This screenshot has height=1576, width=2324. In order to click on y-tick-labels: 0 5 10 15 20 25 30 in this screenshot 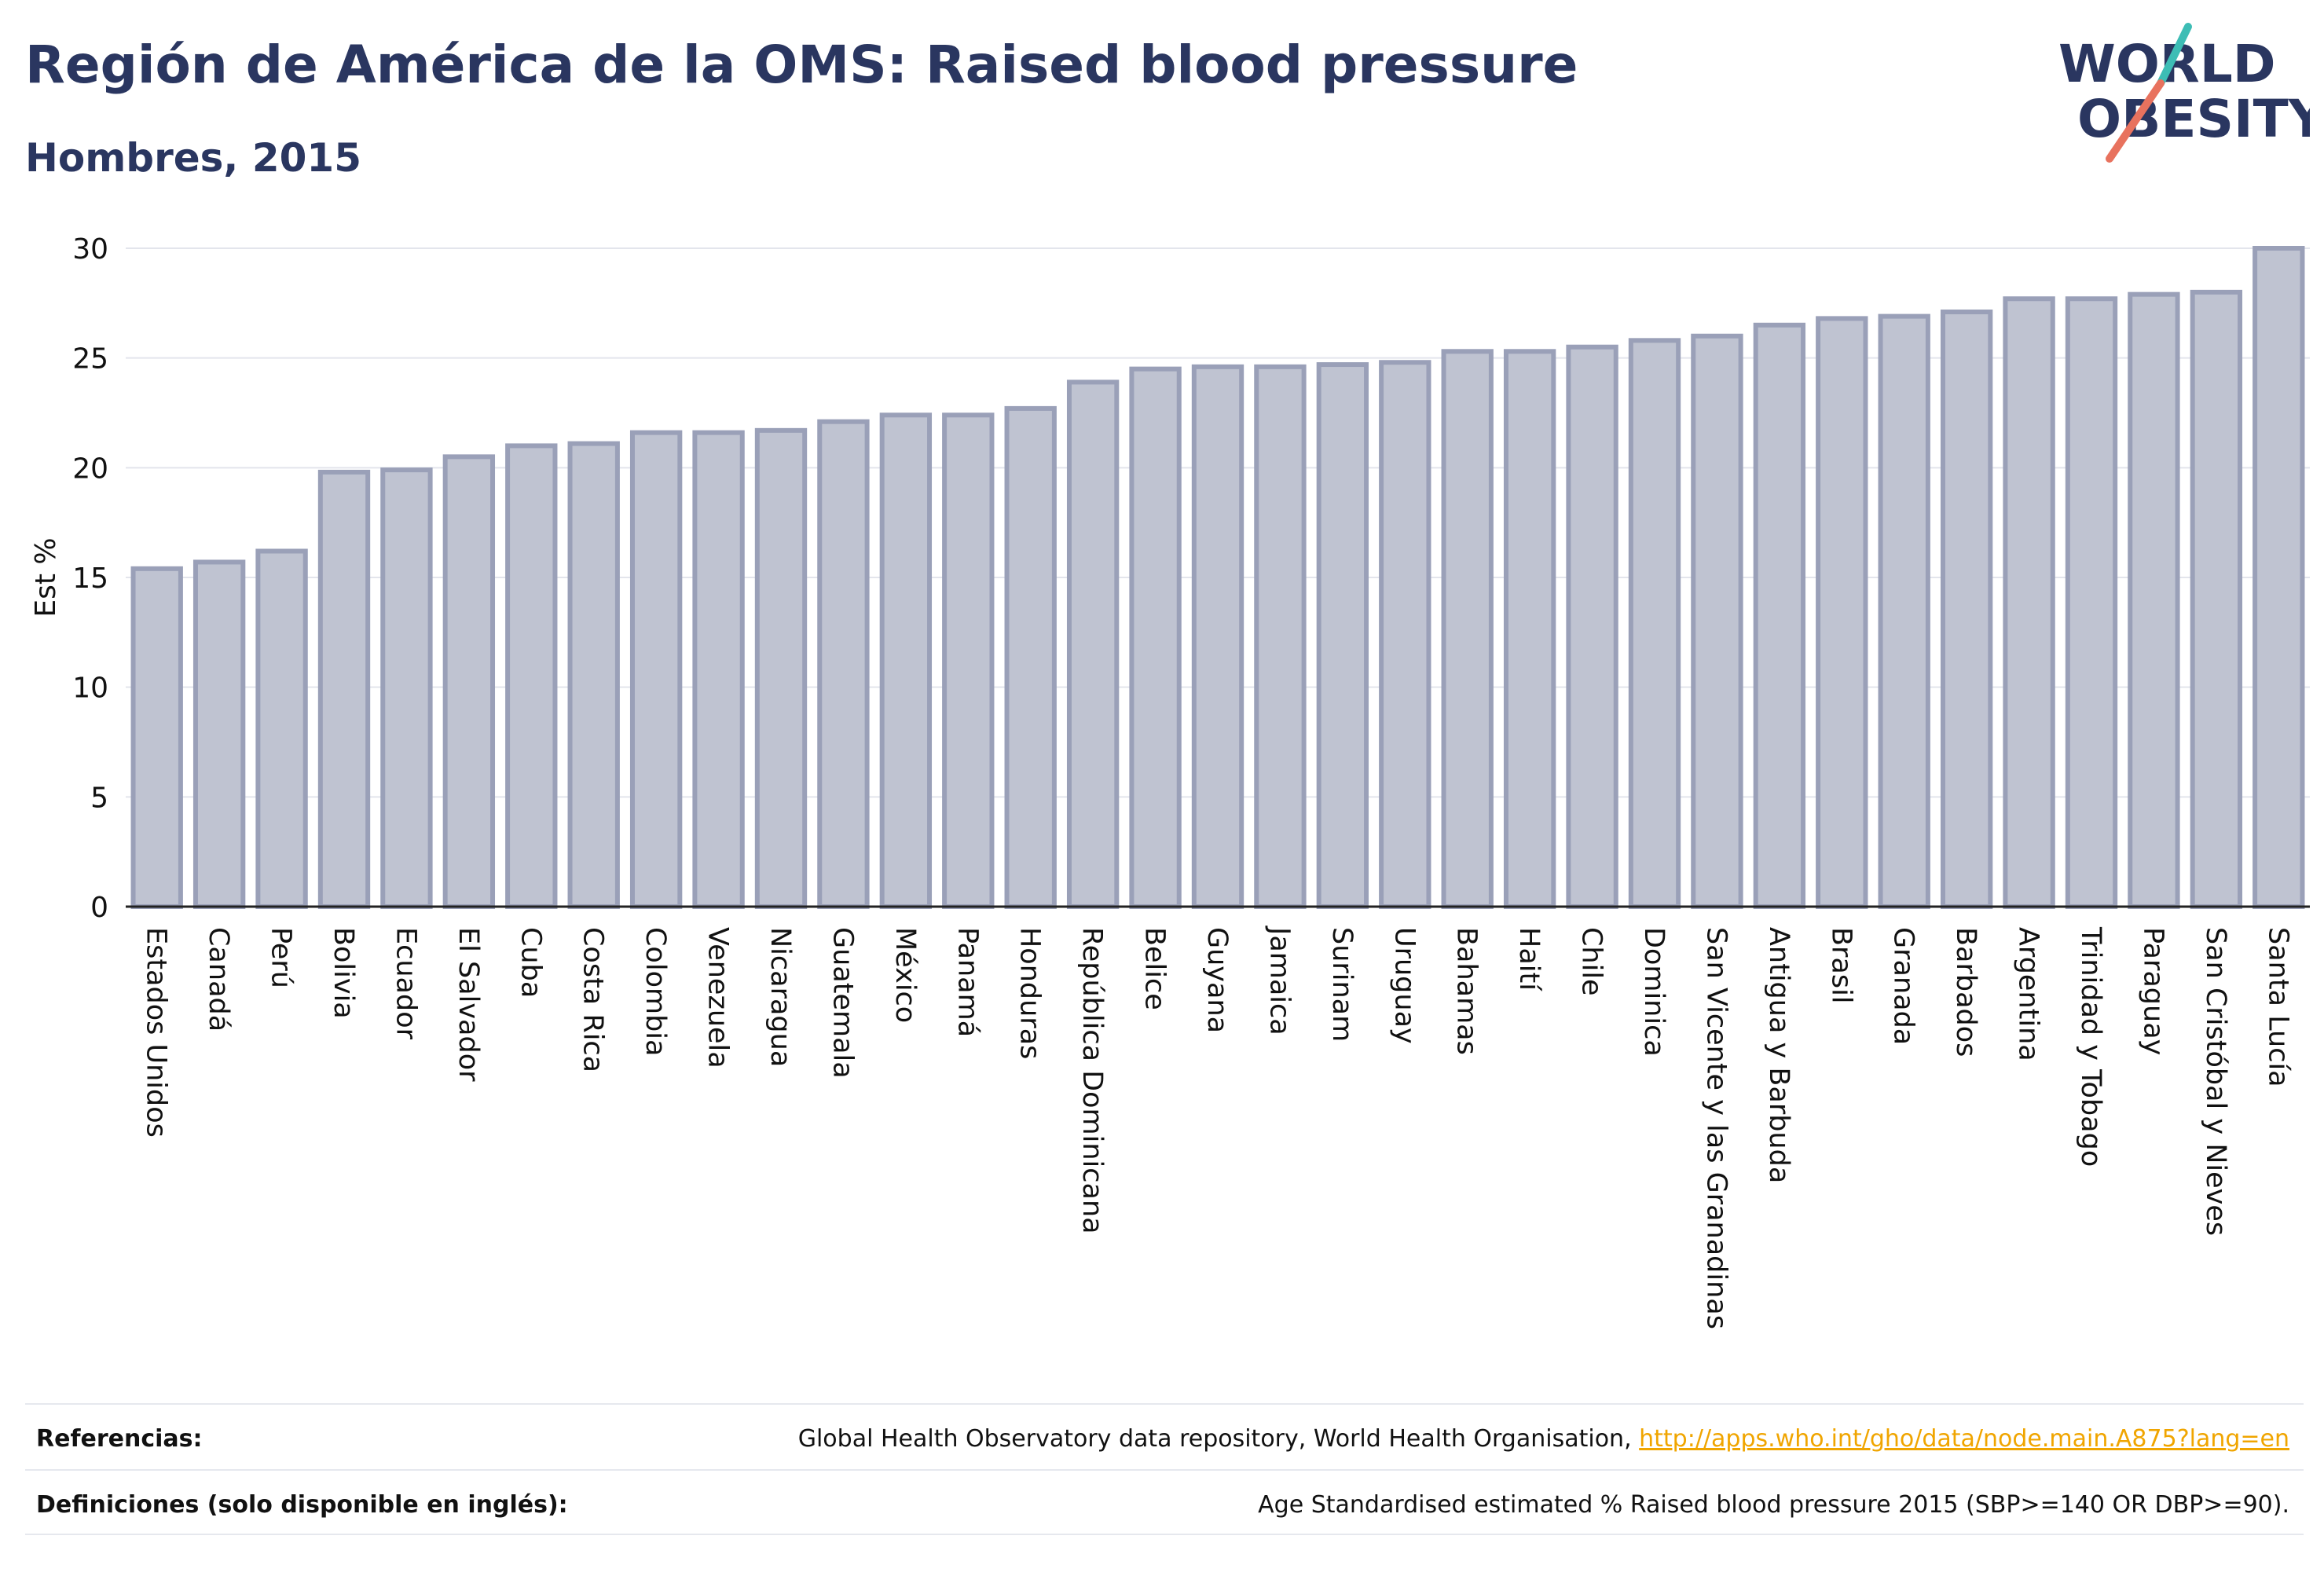, I will do `click(90, 578)`.